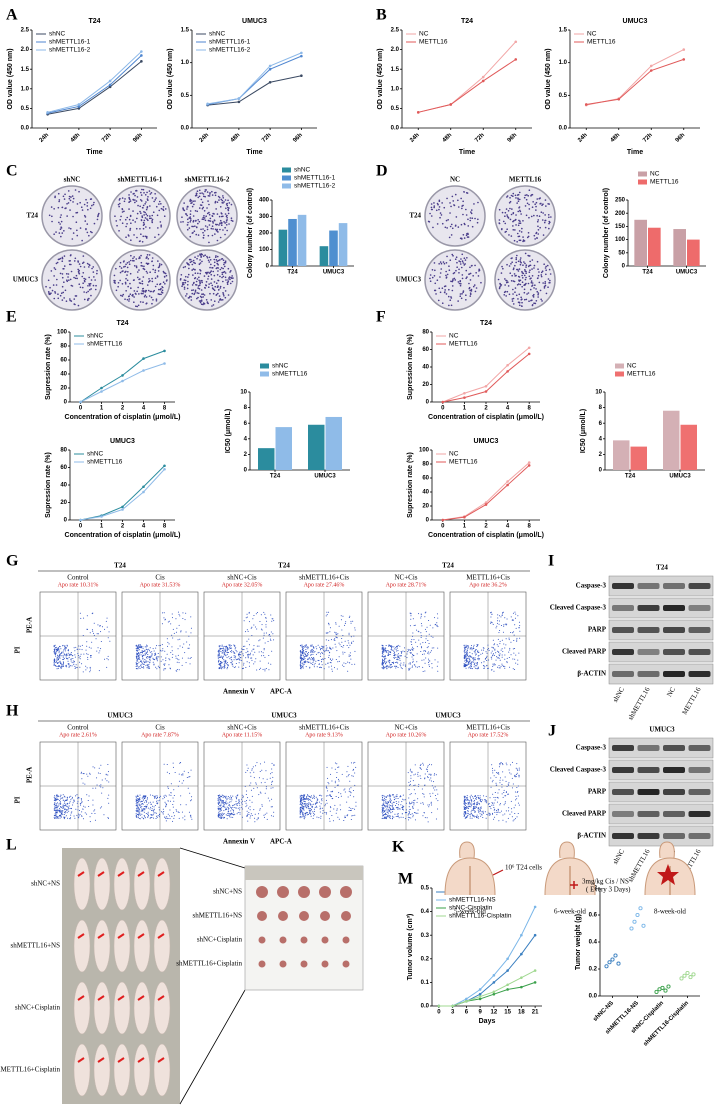 The image size is (718, 1108). I want to click on row-label: T24, so click(415, 216).